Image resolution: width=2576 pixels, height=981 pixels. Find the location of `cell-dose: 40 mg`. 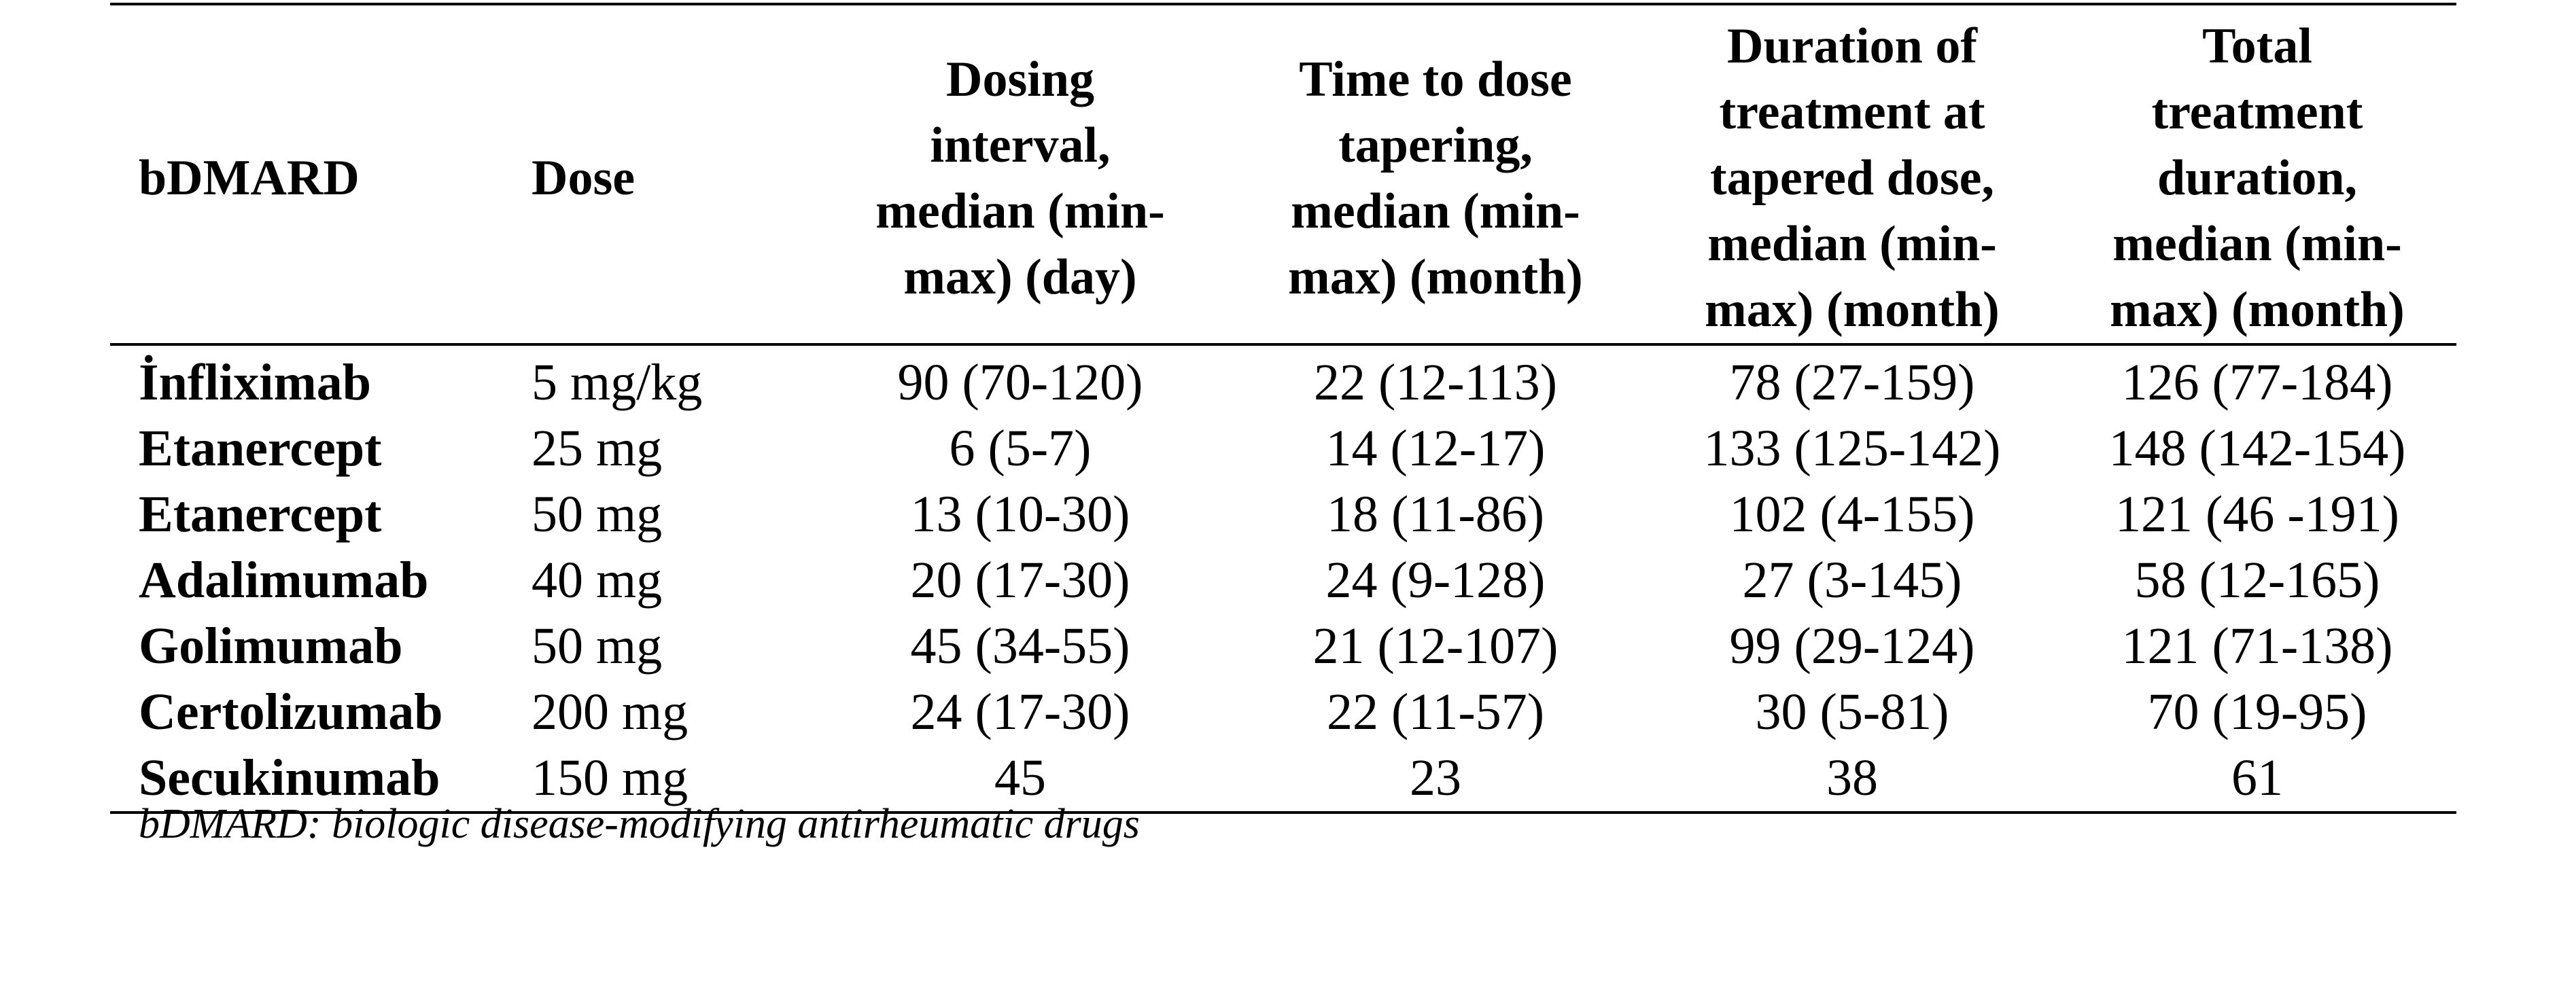

cell-dose: 40 mg is located at coordinates (597, 580).